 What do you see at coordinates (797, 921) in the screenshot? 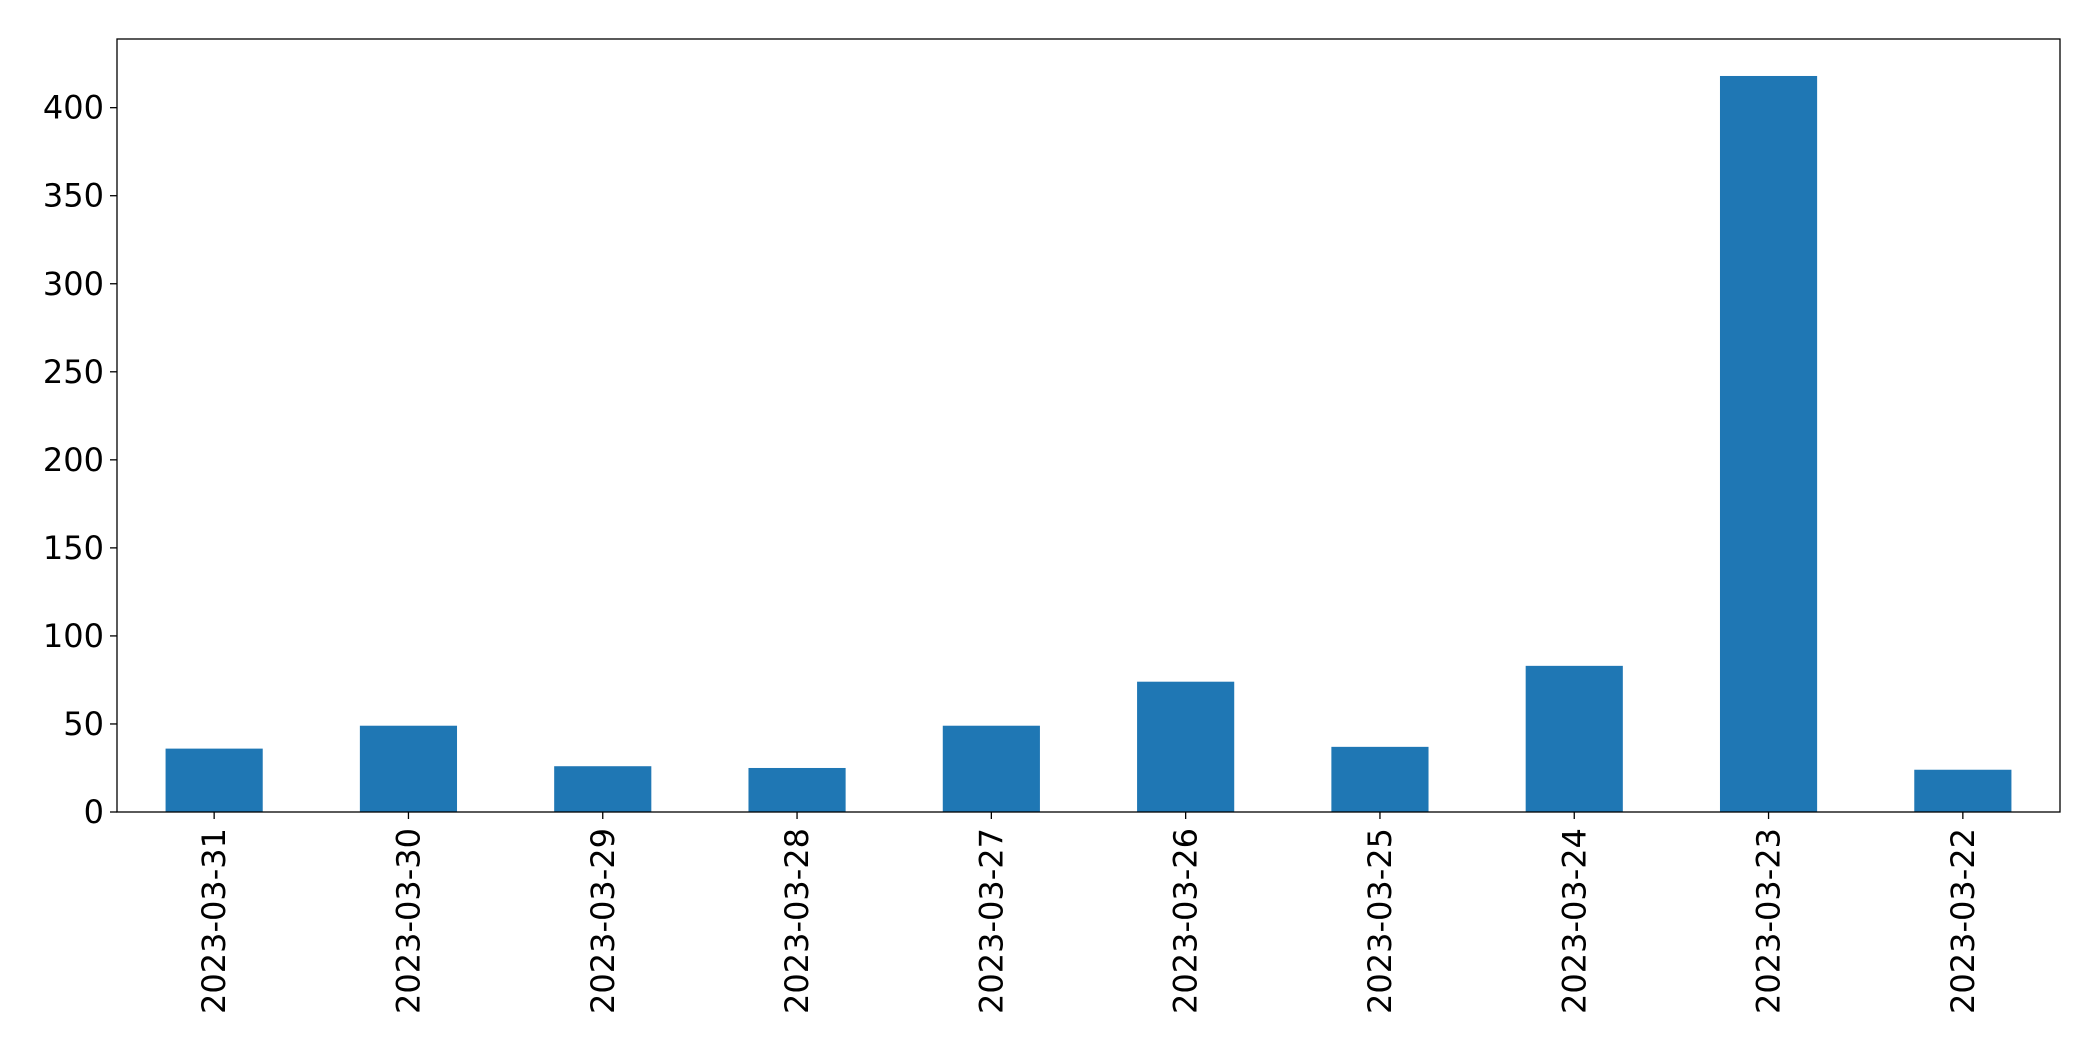
I see `x-tick-label: 2023-03-28` at bounding box center [797, 921].